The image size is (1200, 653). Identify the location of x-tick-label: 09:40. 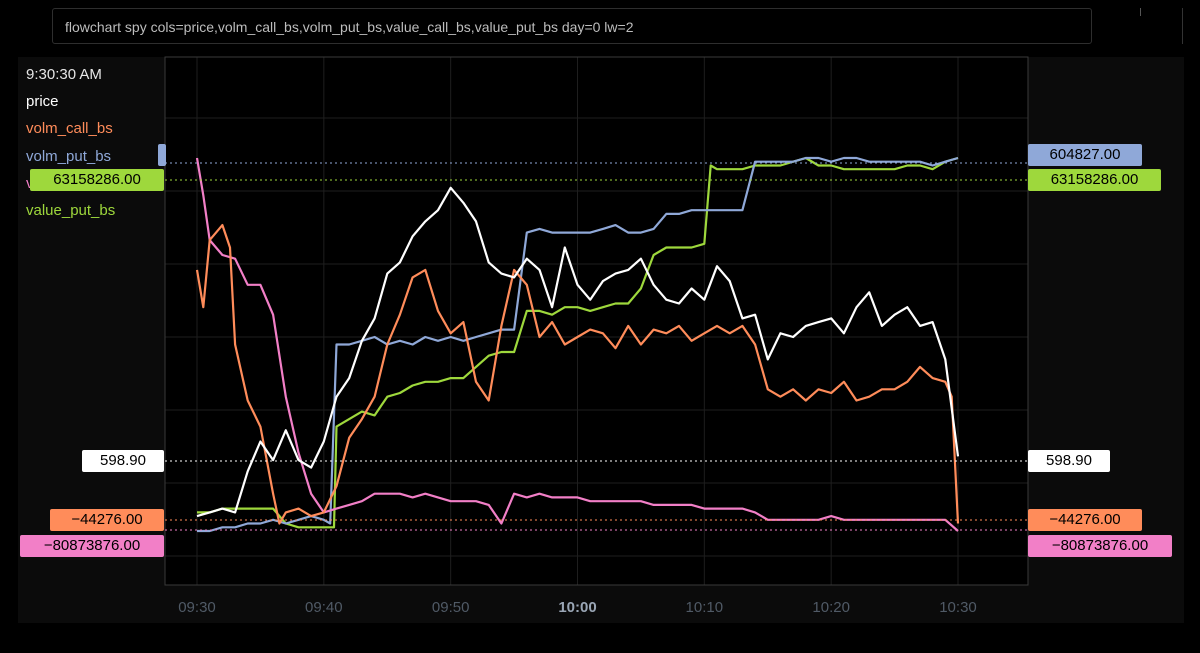
(324, 607).